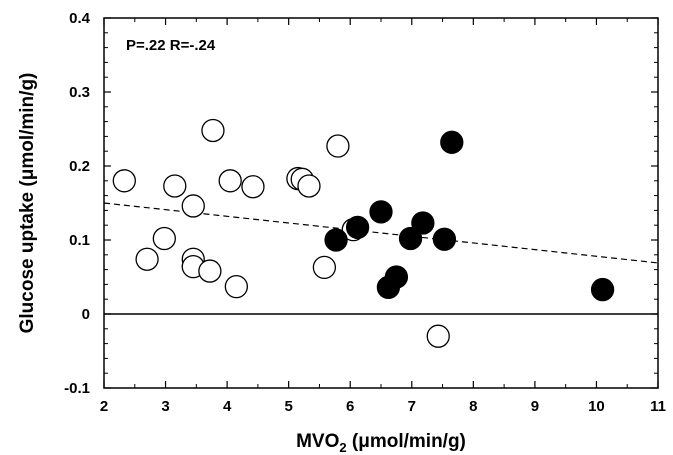 This screenshot has width=673, height=455. I want to click on y-tick-label: 0.4, so click(80, 18).